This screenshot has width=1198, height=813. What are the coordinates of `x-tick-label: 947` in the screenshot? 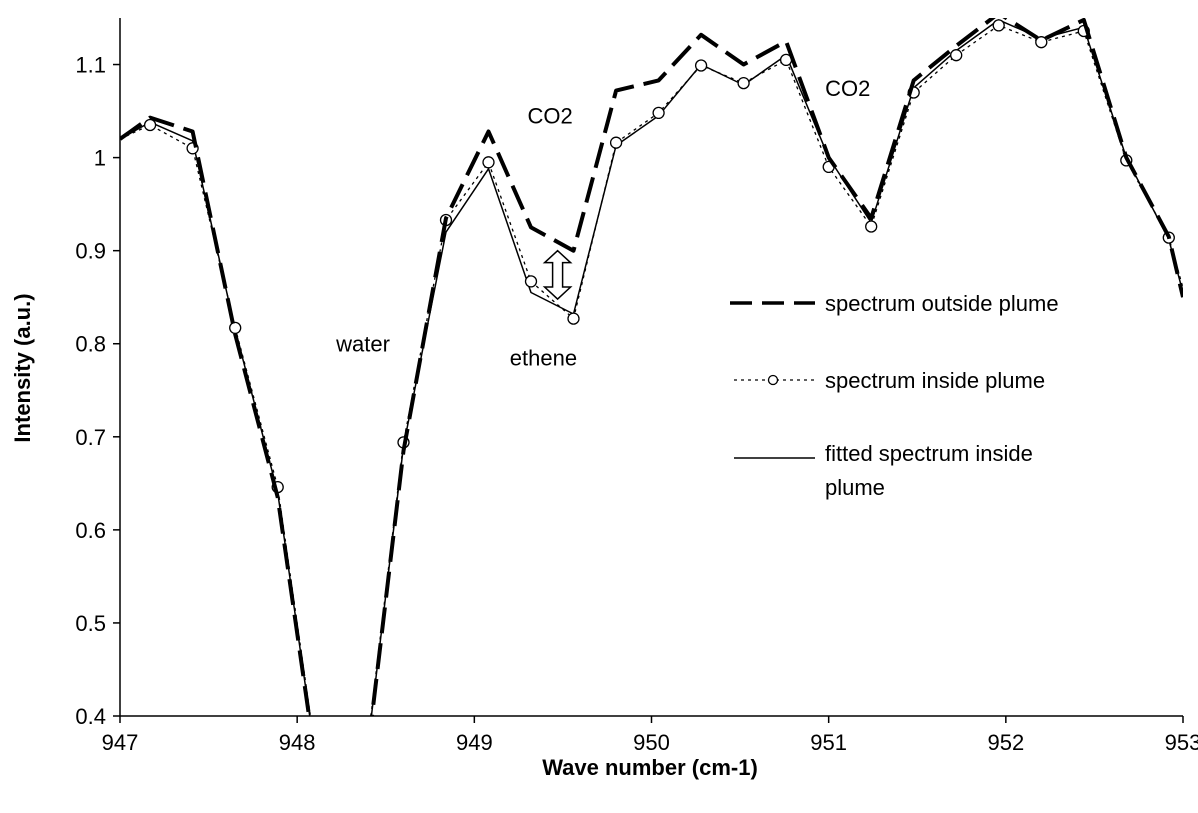 It's located at (120, 742).